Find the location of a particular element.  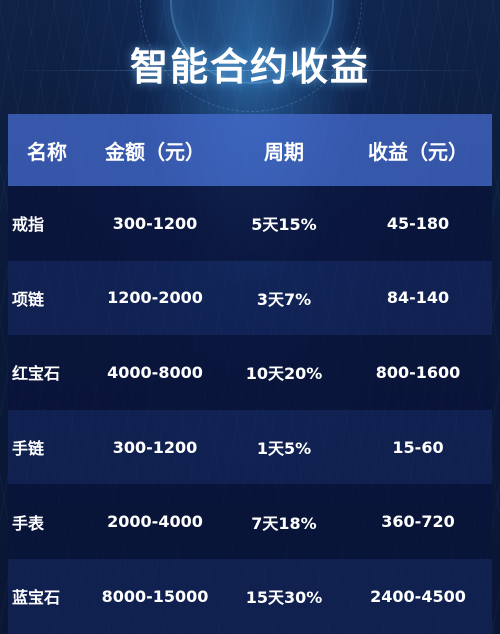

table-row: 手链 300-1200 1天5% 15-60 is located at coordinates (250, 447).